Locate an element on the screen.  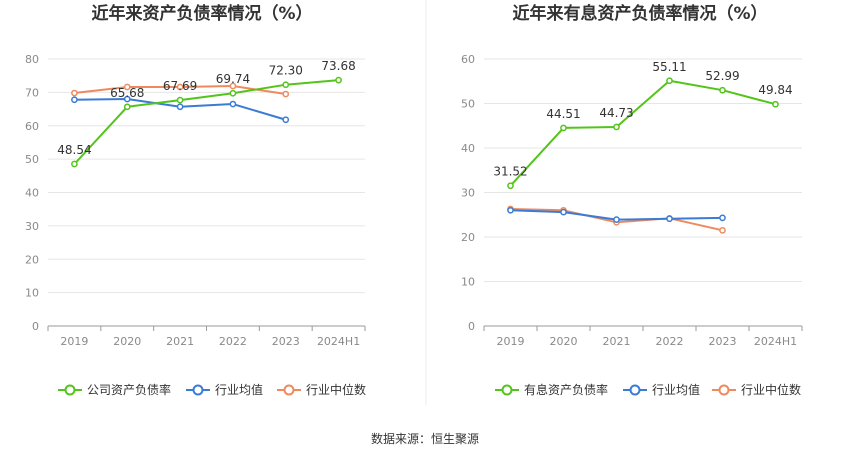
chart2-y-tick-label: 50 is located at coordinates (468, 104).